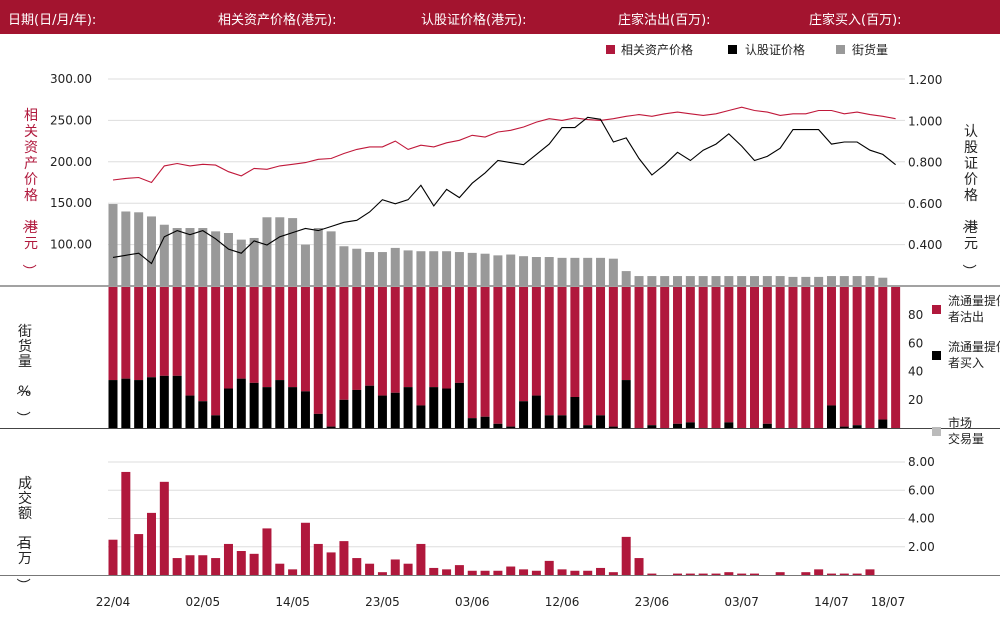 This screenshot has height=620, width=1000. Describe the element at coordinates (921, 490) in the screenshot. I see `panel3-tick-label: 6.00` at that location.